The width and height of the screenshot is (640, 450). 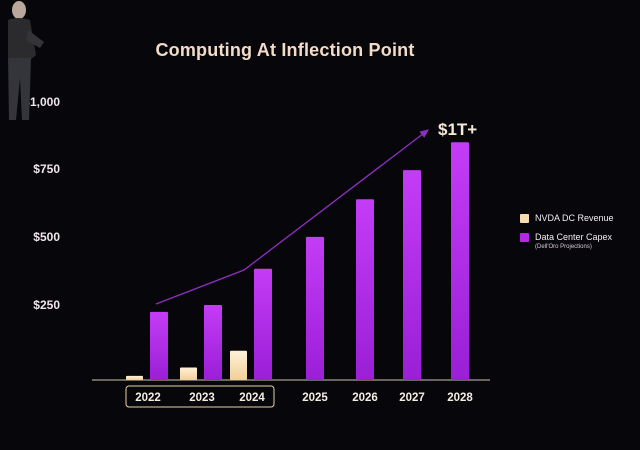 I want to click on x-tick-label: 2023, so click(x=202, y=398).